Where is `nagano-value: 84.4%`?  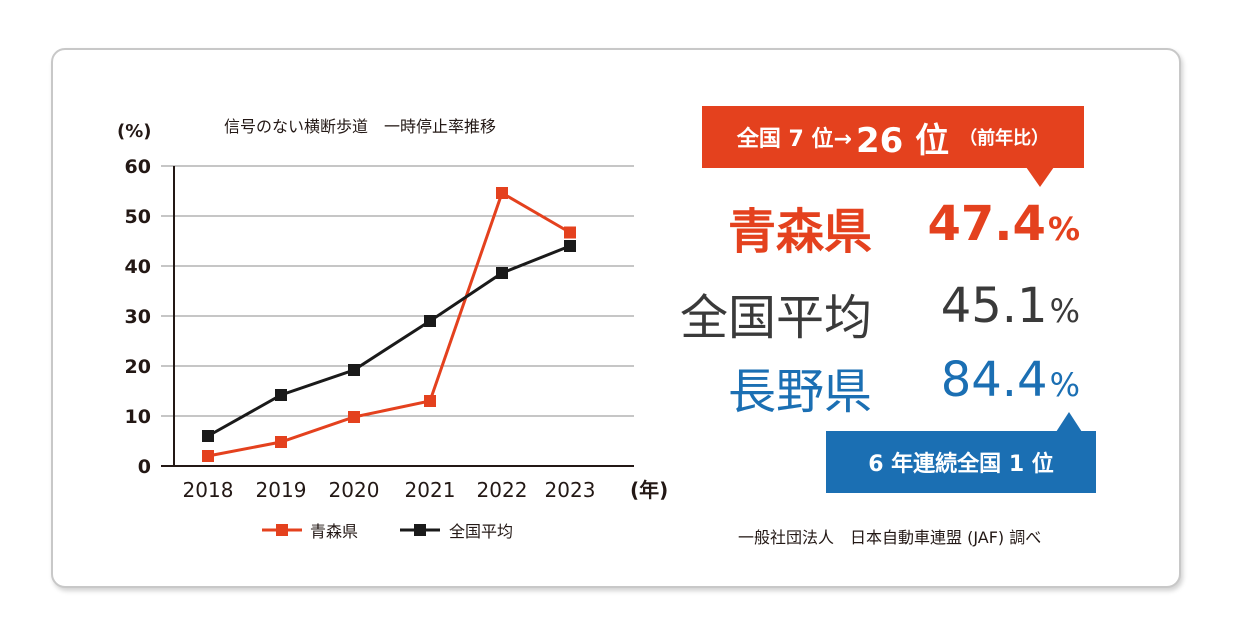 nagano-value: 84.4% is located at coordinates (985, 380).